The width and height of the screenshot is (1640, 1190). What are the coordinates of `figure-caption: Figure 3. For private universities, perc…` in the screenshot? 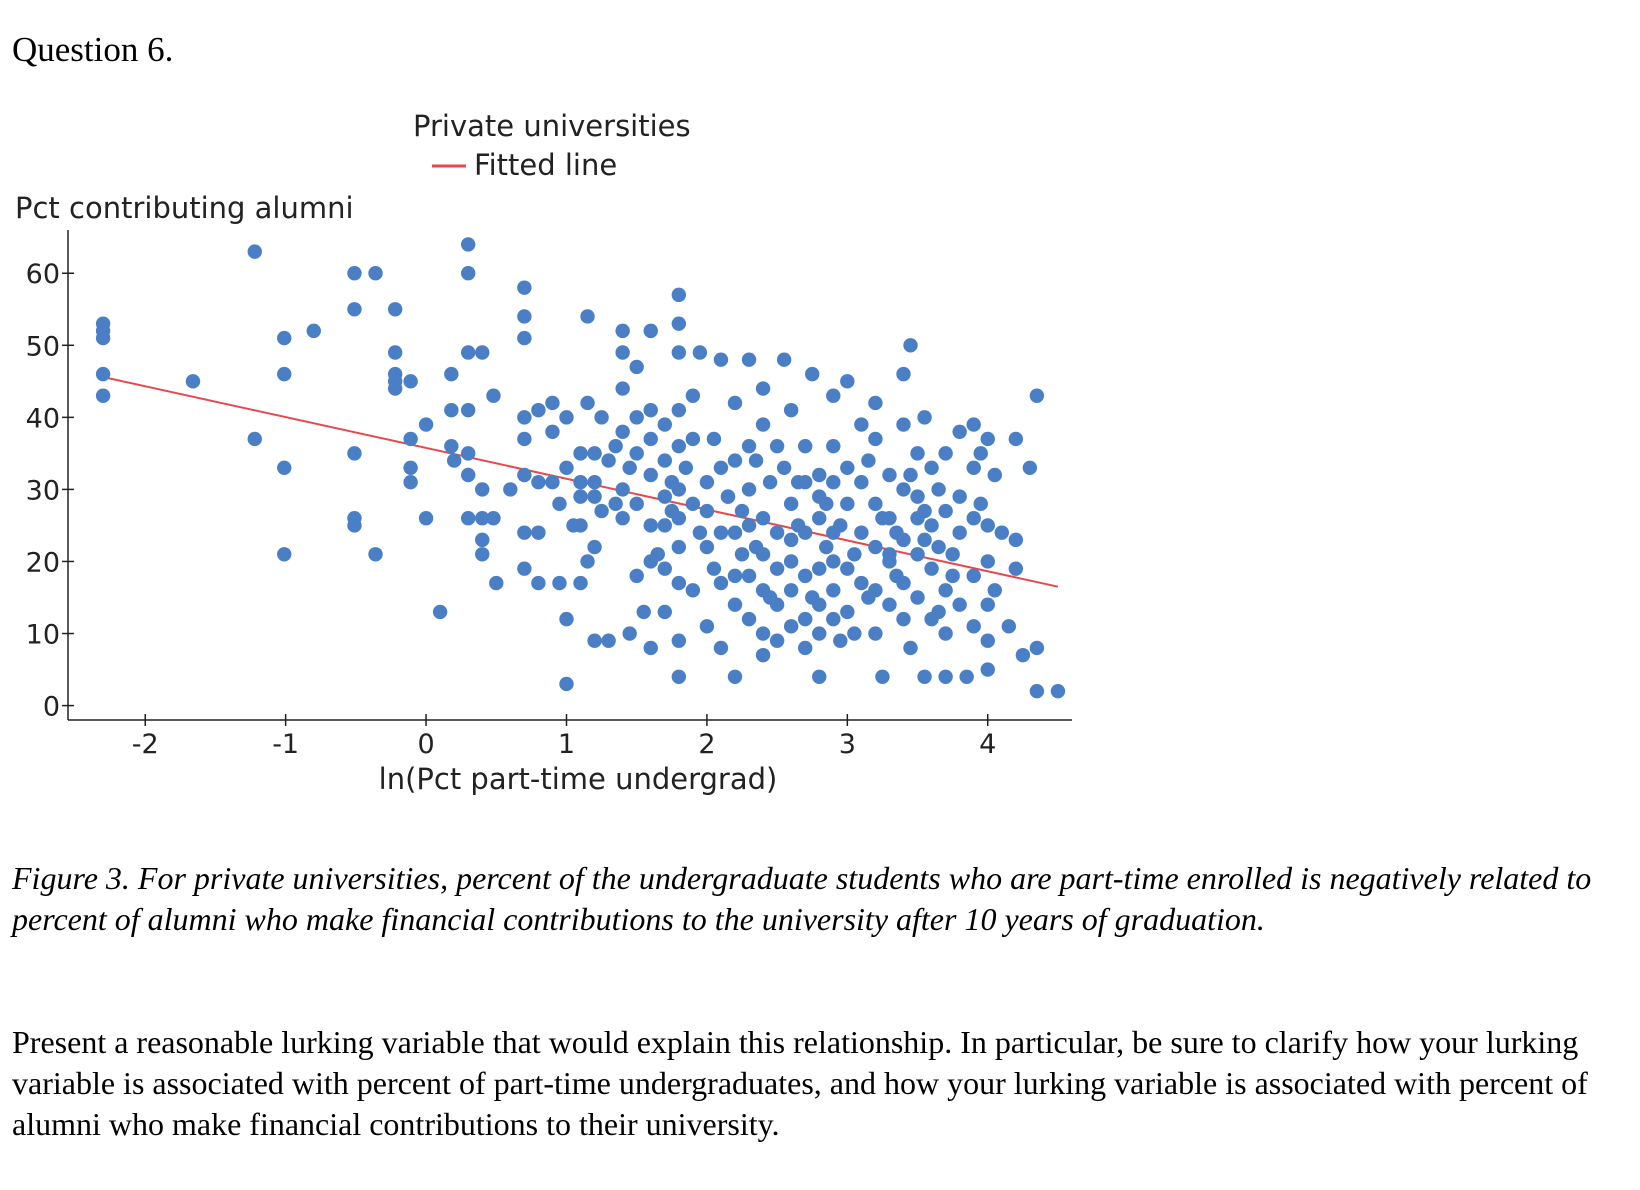 It's located at (817, 899).